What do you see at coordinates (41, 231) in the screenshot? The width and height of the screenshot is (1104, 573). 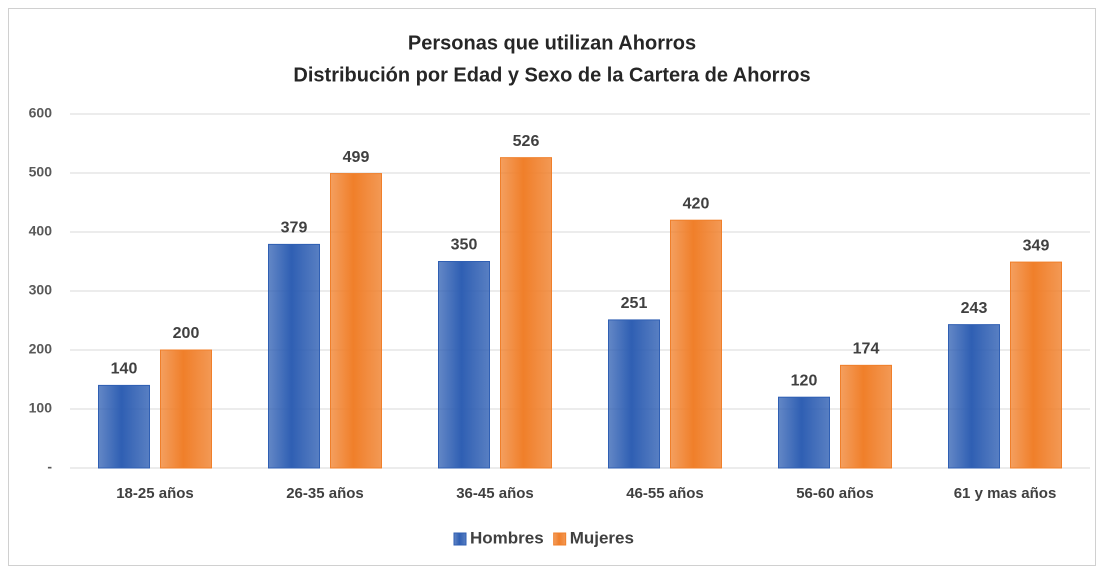 I see `y-tick-label: 400` at bounding box center [41, 231].